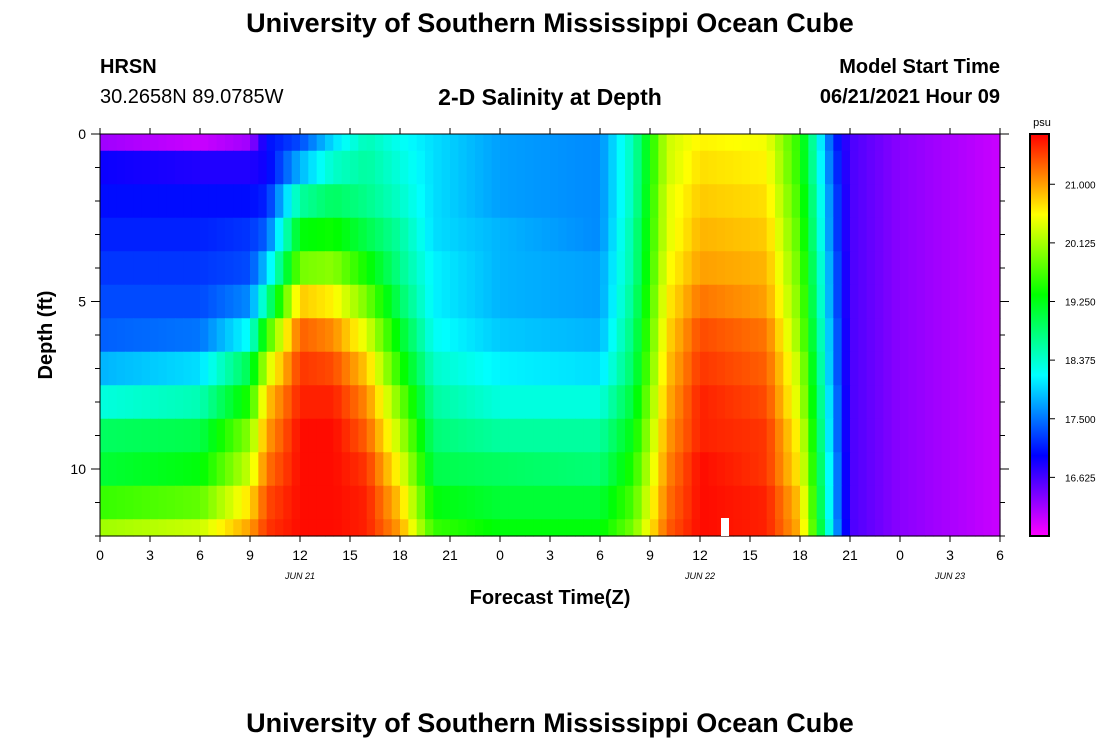 This screenshot has height=750, width=1100. What do you see at coordinates (78, 469) in the screenshot?
I see `y-tick-label: 10` at bounding box center [78, 469].